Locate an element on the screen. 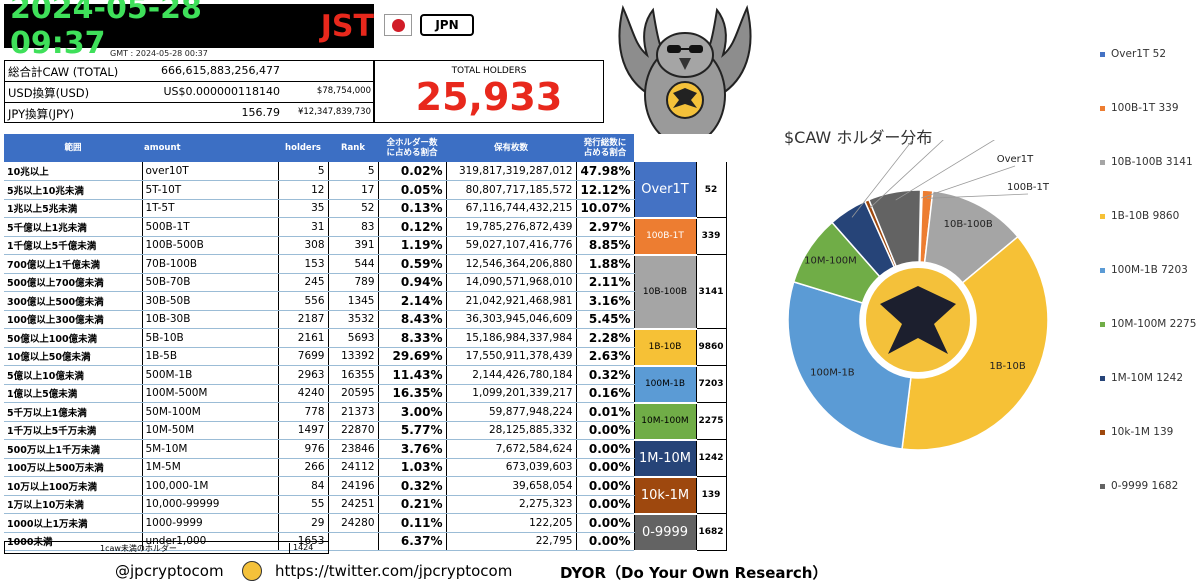 Image resolution: width=1200 pixels, height=587 pixels. cell-amount: 100B-500B is located at coordinates (210, 245).